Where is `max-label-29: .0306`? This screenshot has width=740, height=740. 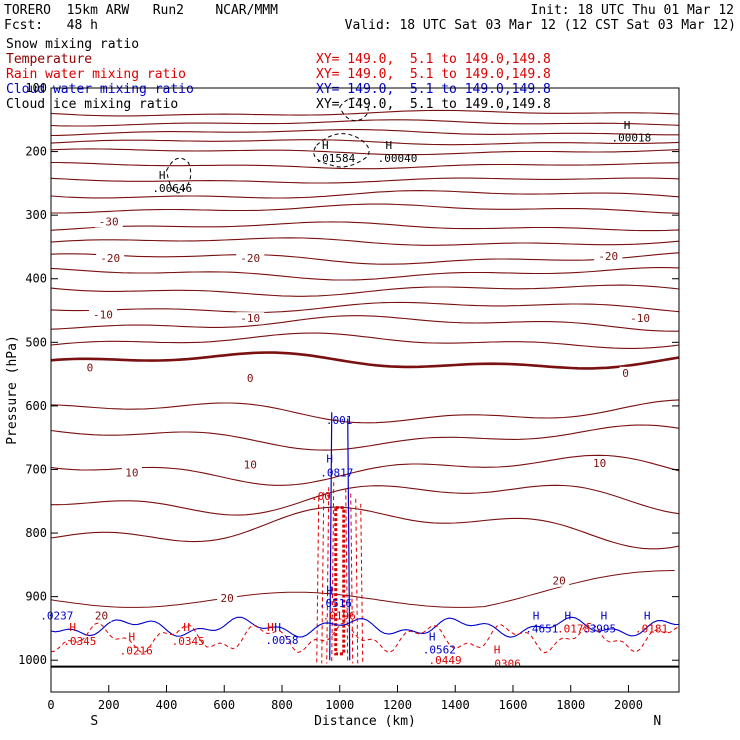
max-label-29: .0306 is located at coordinates (504, 663).